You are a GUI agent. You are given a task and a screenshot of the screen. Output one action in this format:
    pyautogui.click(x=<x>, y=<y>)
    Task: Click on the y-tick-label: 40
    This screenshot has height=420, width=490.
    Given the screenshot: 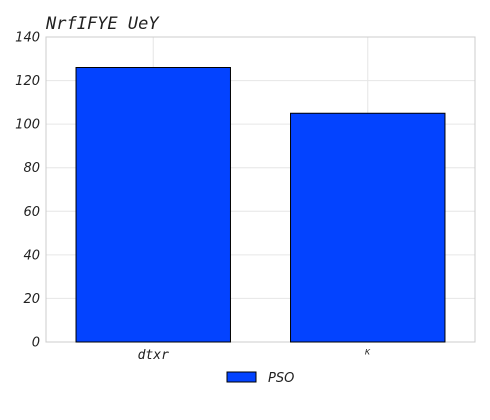 What is the action you would take?
    pyautogui.click(x=31, y=255)
    